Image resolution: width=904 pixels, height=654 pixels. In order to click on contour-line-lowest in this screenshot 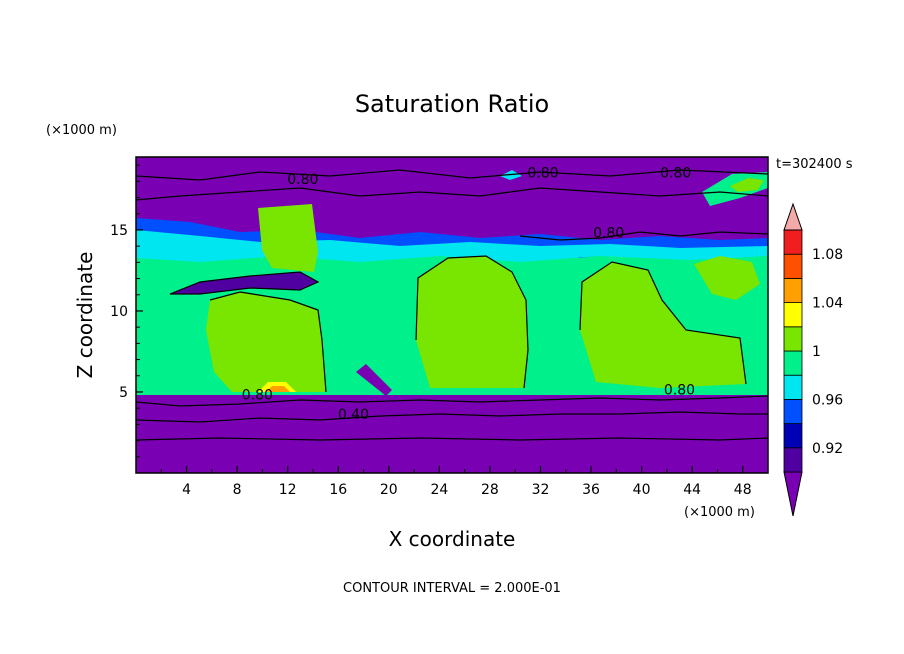, I will do `click(452, 439)`.